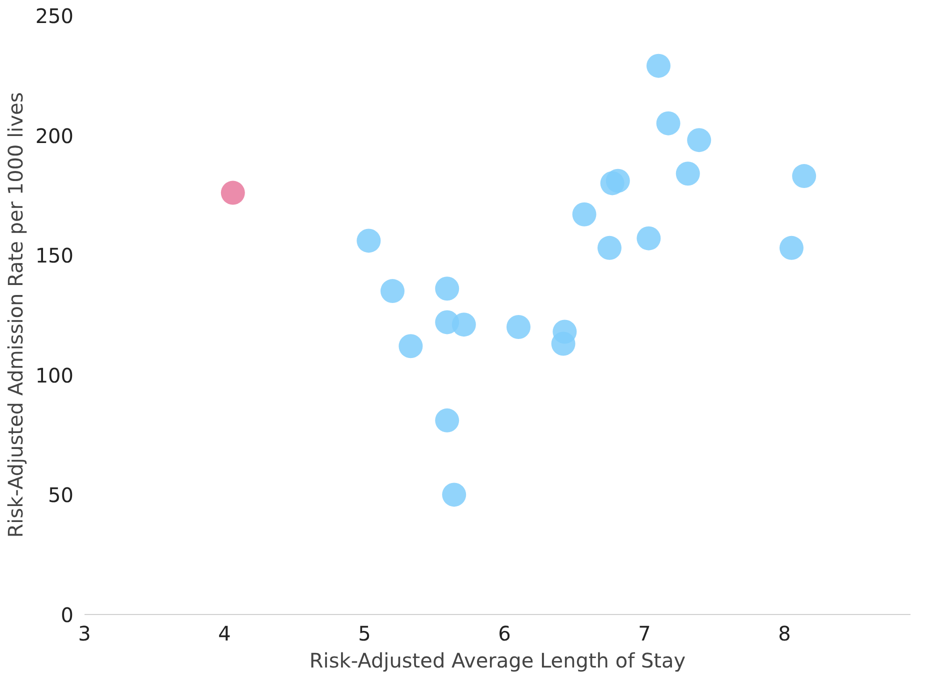  Describe the element at coordinates (54, 375) in the screenshot. I see `y-tick-label: 100` at that location.